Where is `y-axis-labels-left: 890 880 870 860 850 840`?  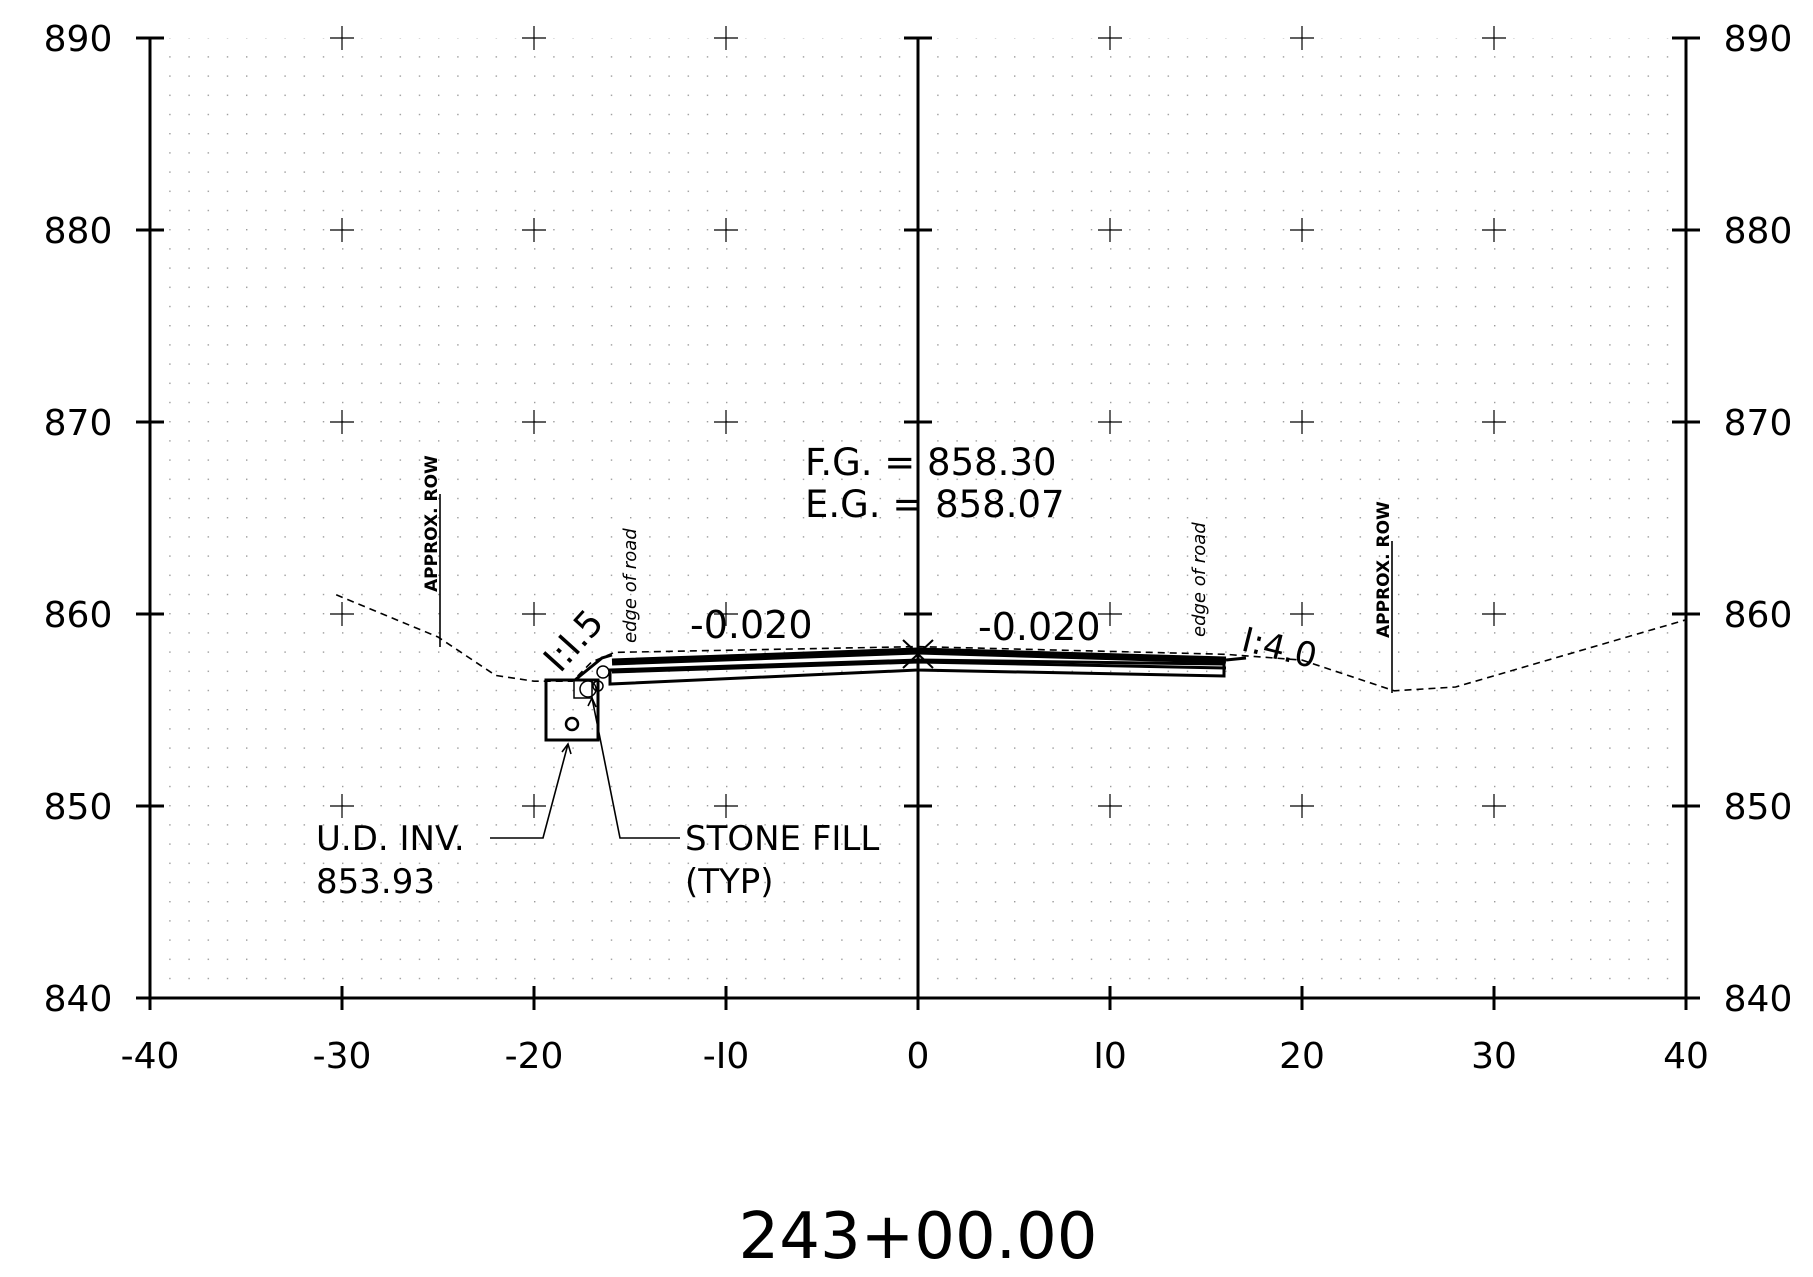 y-axis-labels-left: 890 880 870 860 850 840 is located at coordinates (78, 519).